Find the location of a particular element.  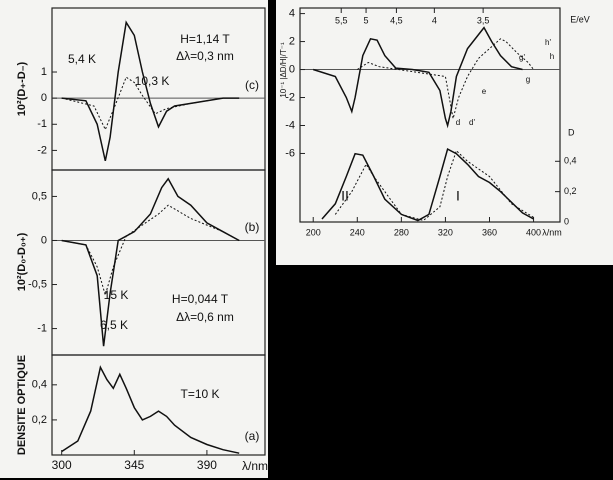

annotation: H=1,14 T is located at coordinates (205, 39).